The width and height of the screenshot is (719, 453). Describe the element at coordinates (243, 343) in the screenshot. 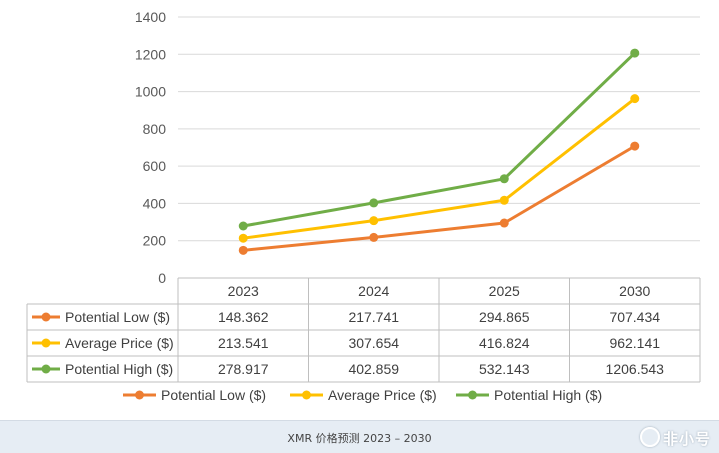

I see `table-cell: 213.541` at that location.